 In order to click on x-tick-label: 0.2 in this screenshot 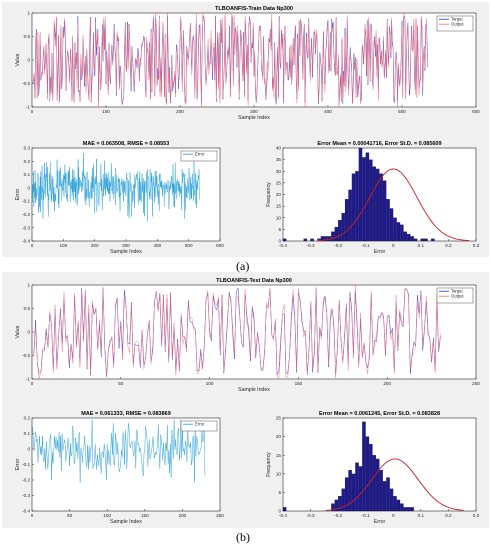, I will do `click(448, 245)`.